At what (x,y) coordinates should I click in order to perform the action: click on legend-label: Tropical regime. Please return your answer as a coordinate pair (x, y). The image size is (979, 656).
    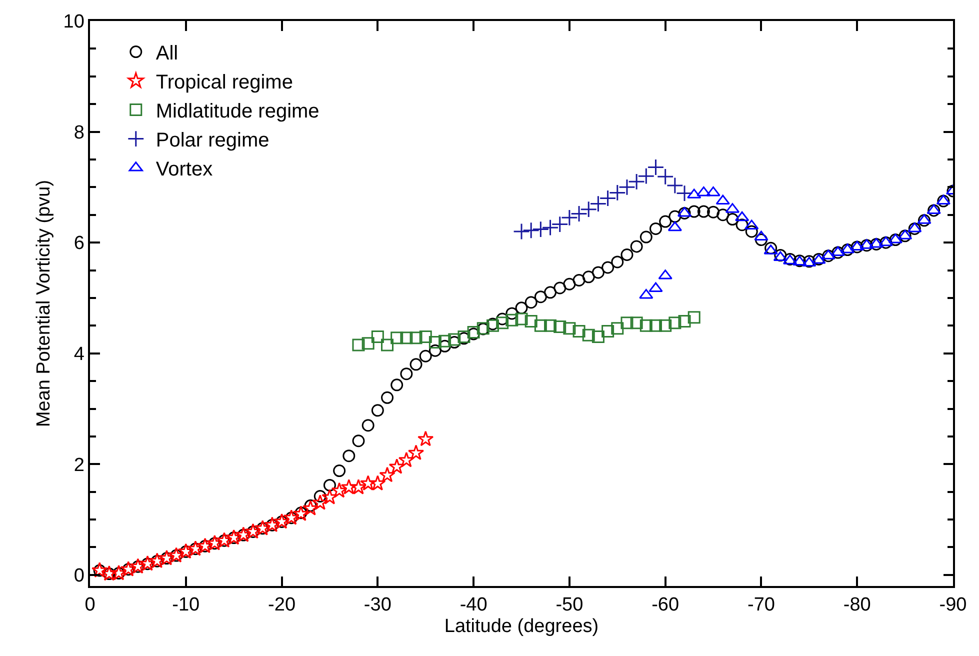
    Looking at the image, I should click on (224, 83).